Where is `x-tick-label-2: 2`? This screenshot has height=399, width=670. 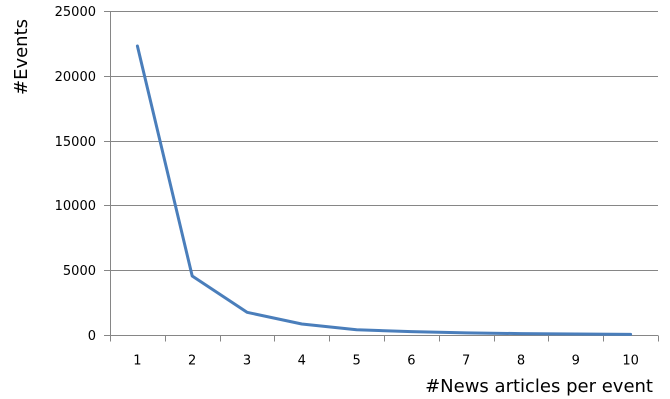 x-tick-label-2: 2 is located at coordinates (192, 361).